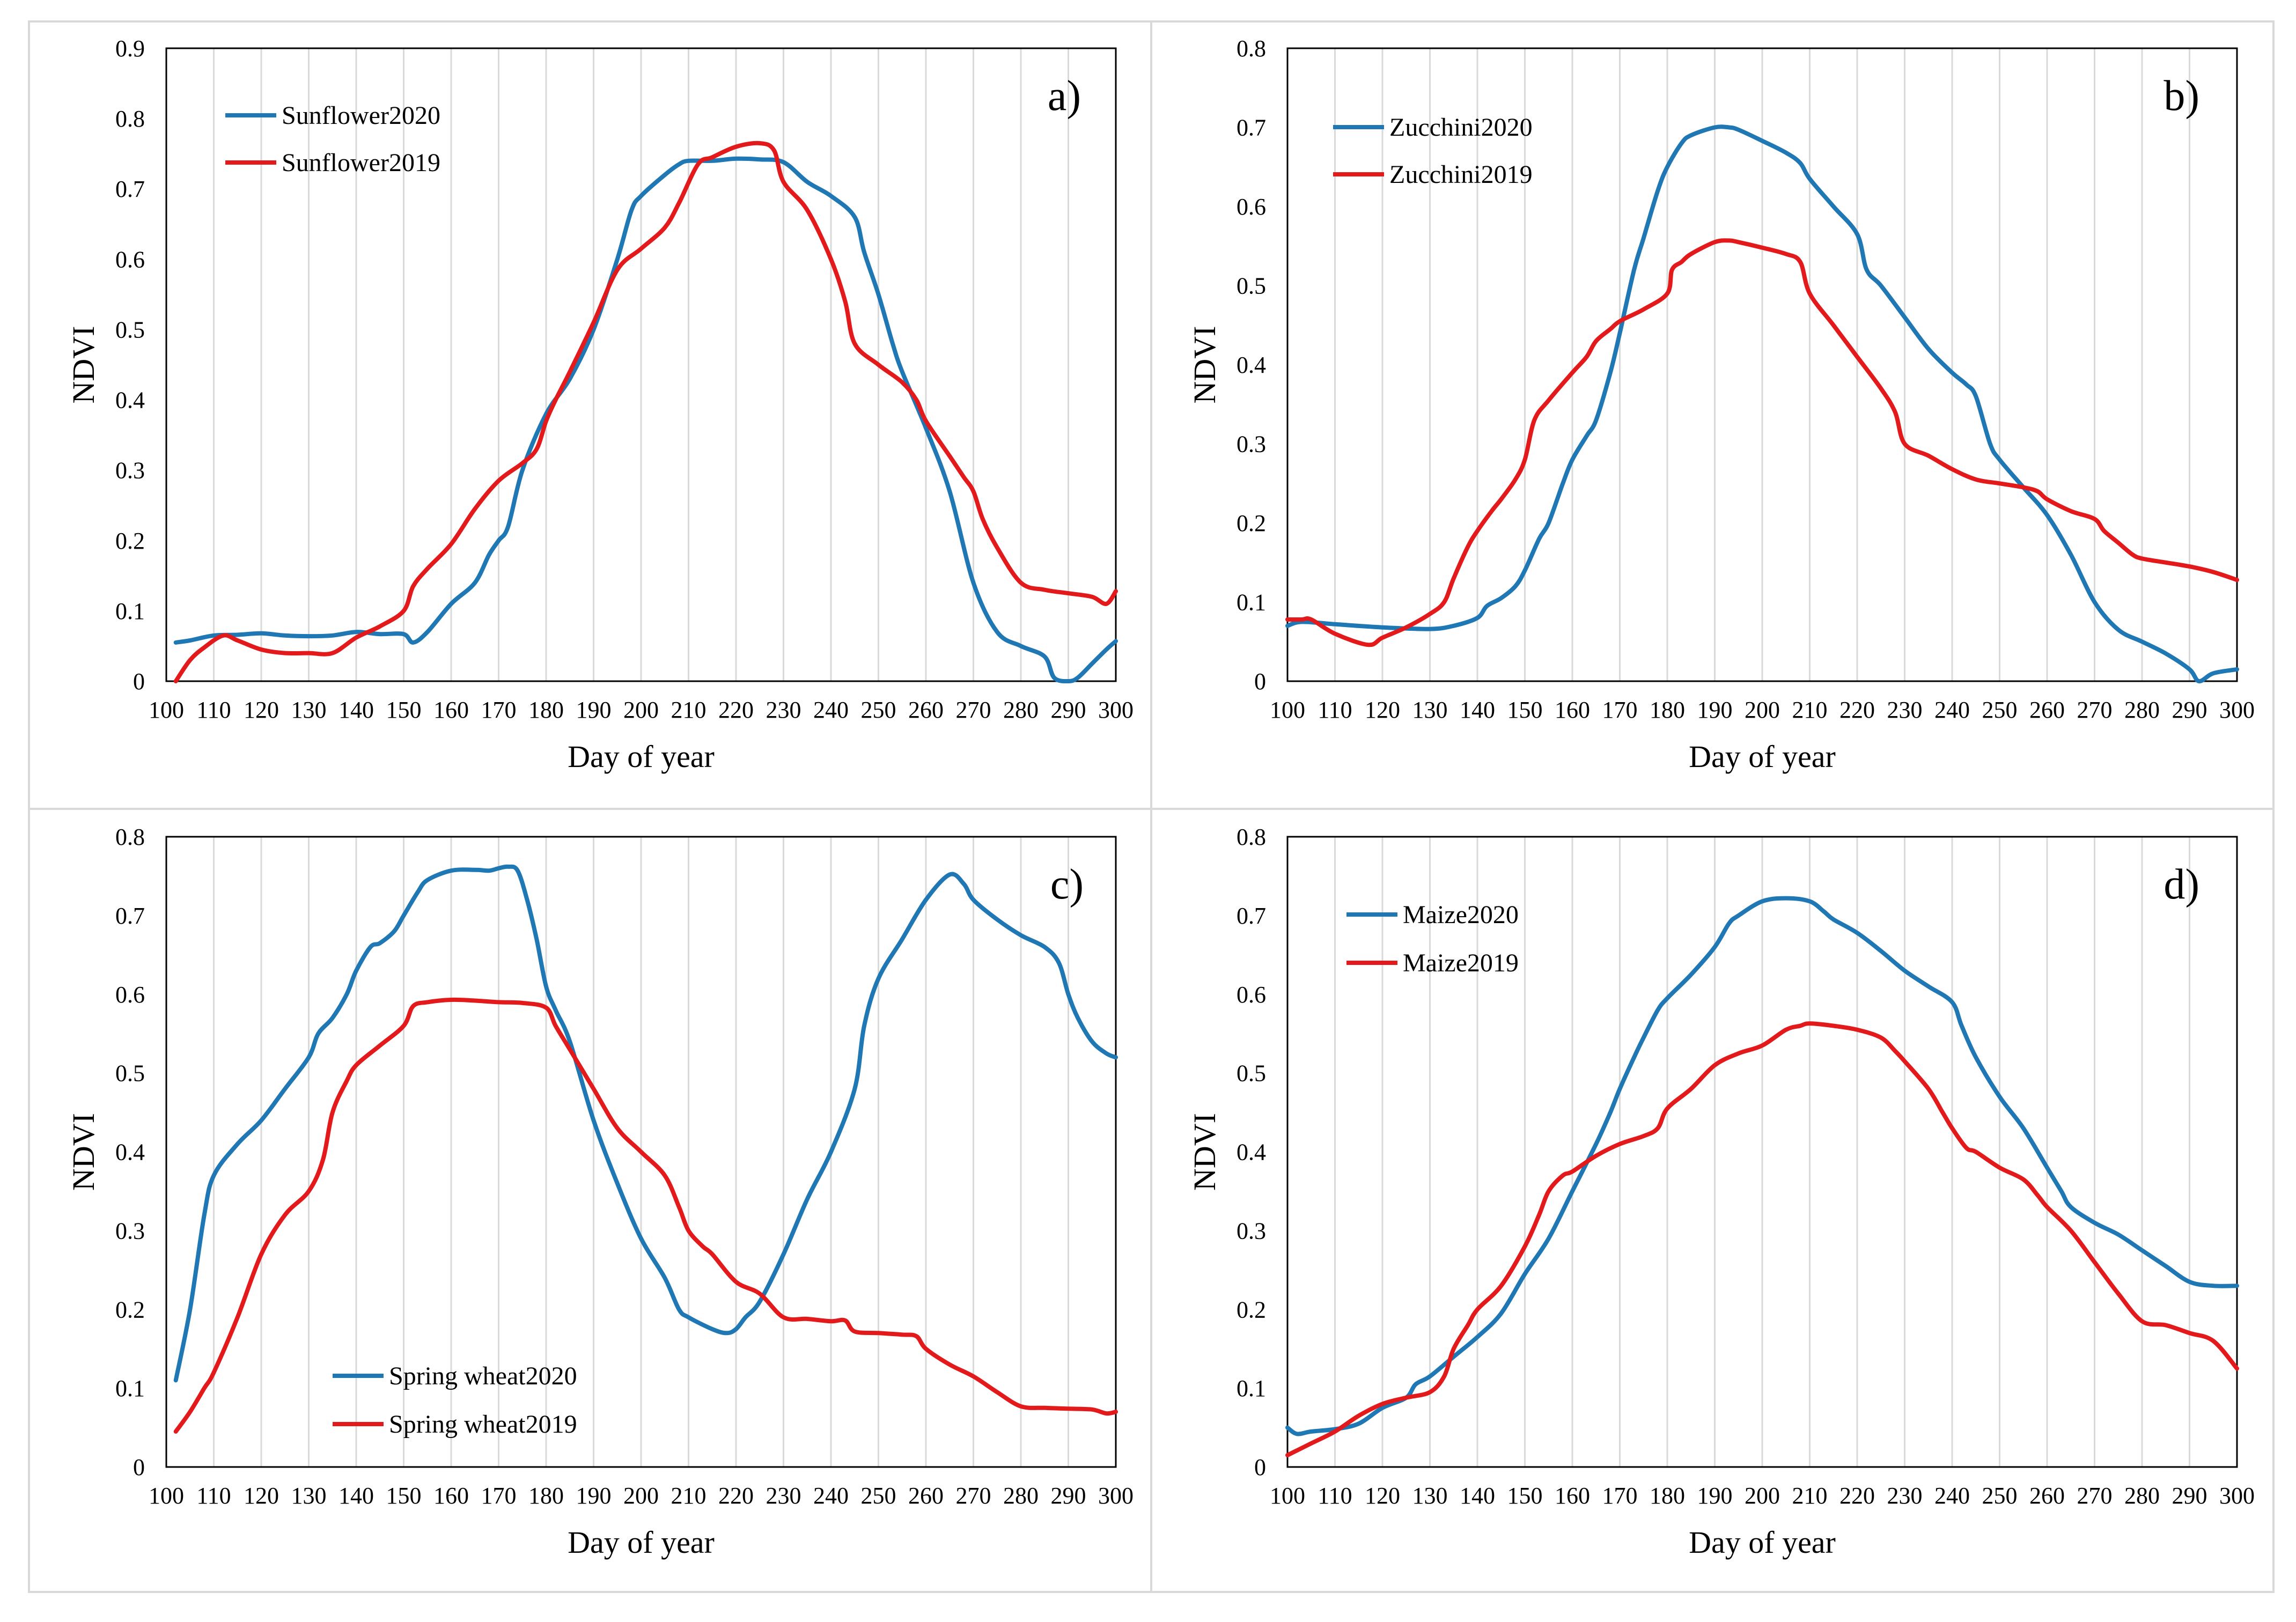 The image size is (2296, 1622). What do you see at coordinates (1461, 963) in the screenshot?
I see `legend-entry: Maize2019` at bounding box center [1461, 963].